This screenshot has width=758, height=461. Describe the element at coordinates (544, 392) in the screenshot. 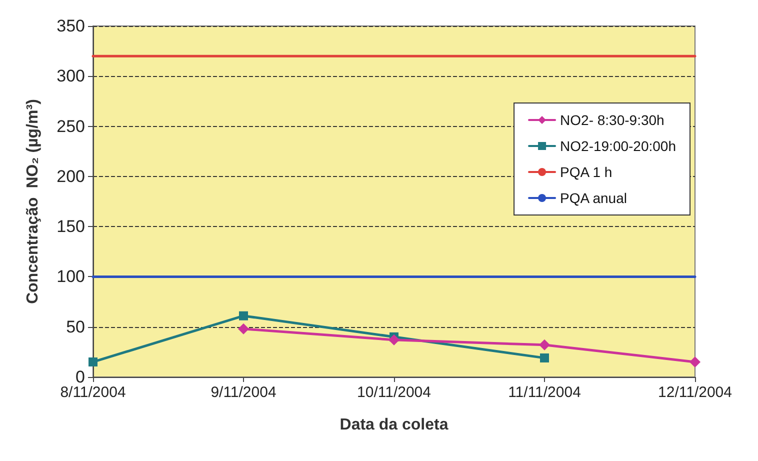

I see `x-tick-label: 11/11/2004` at that location.